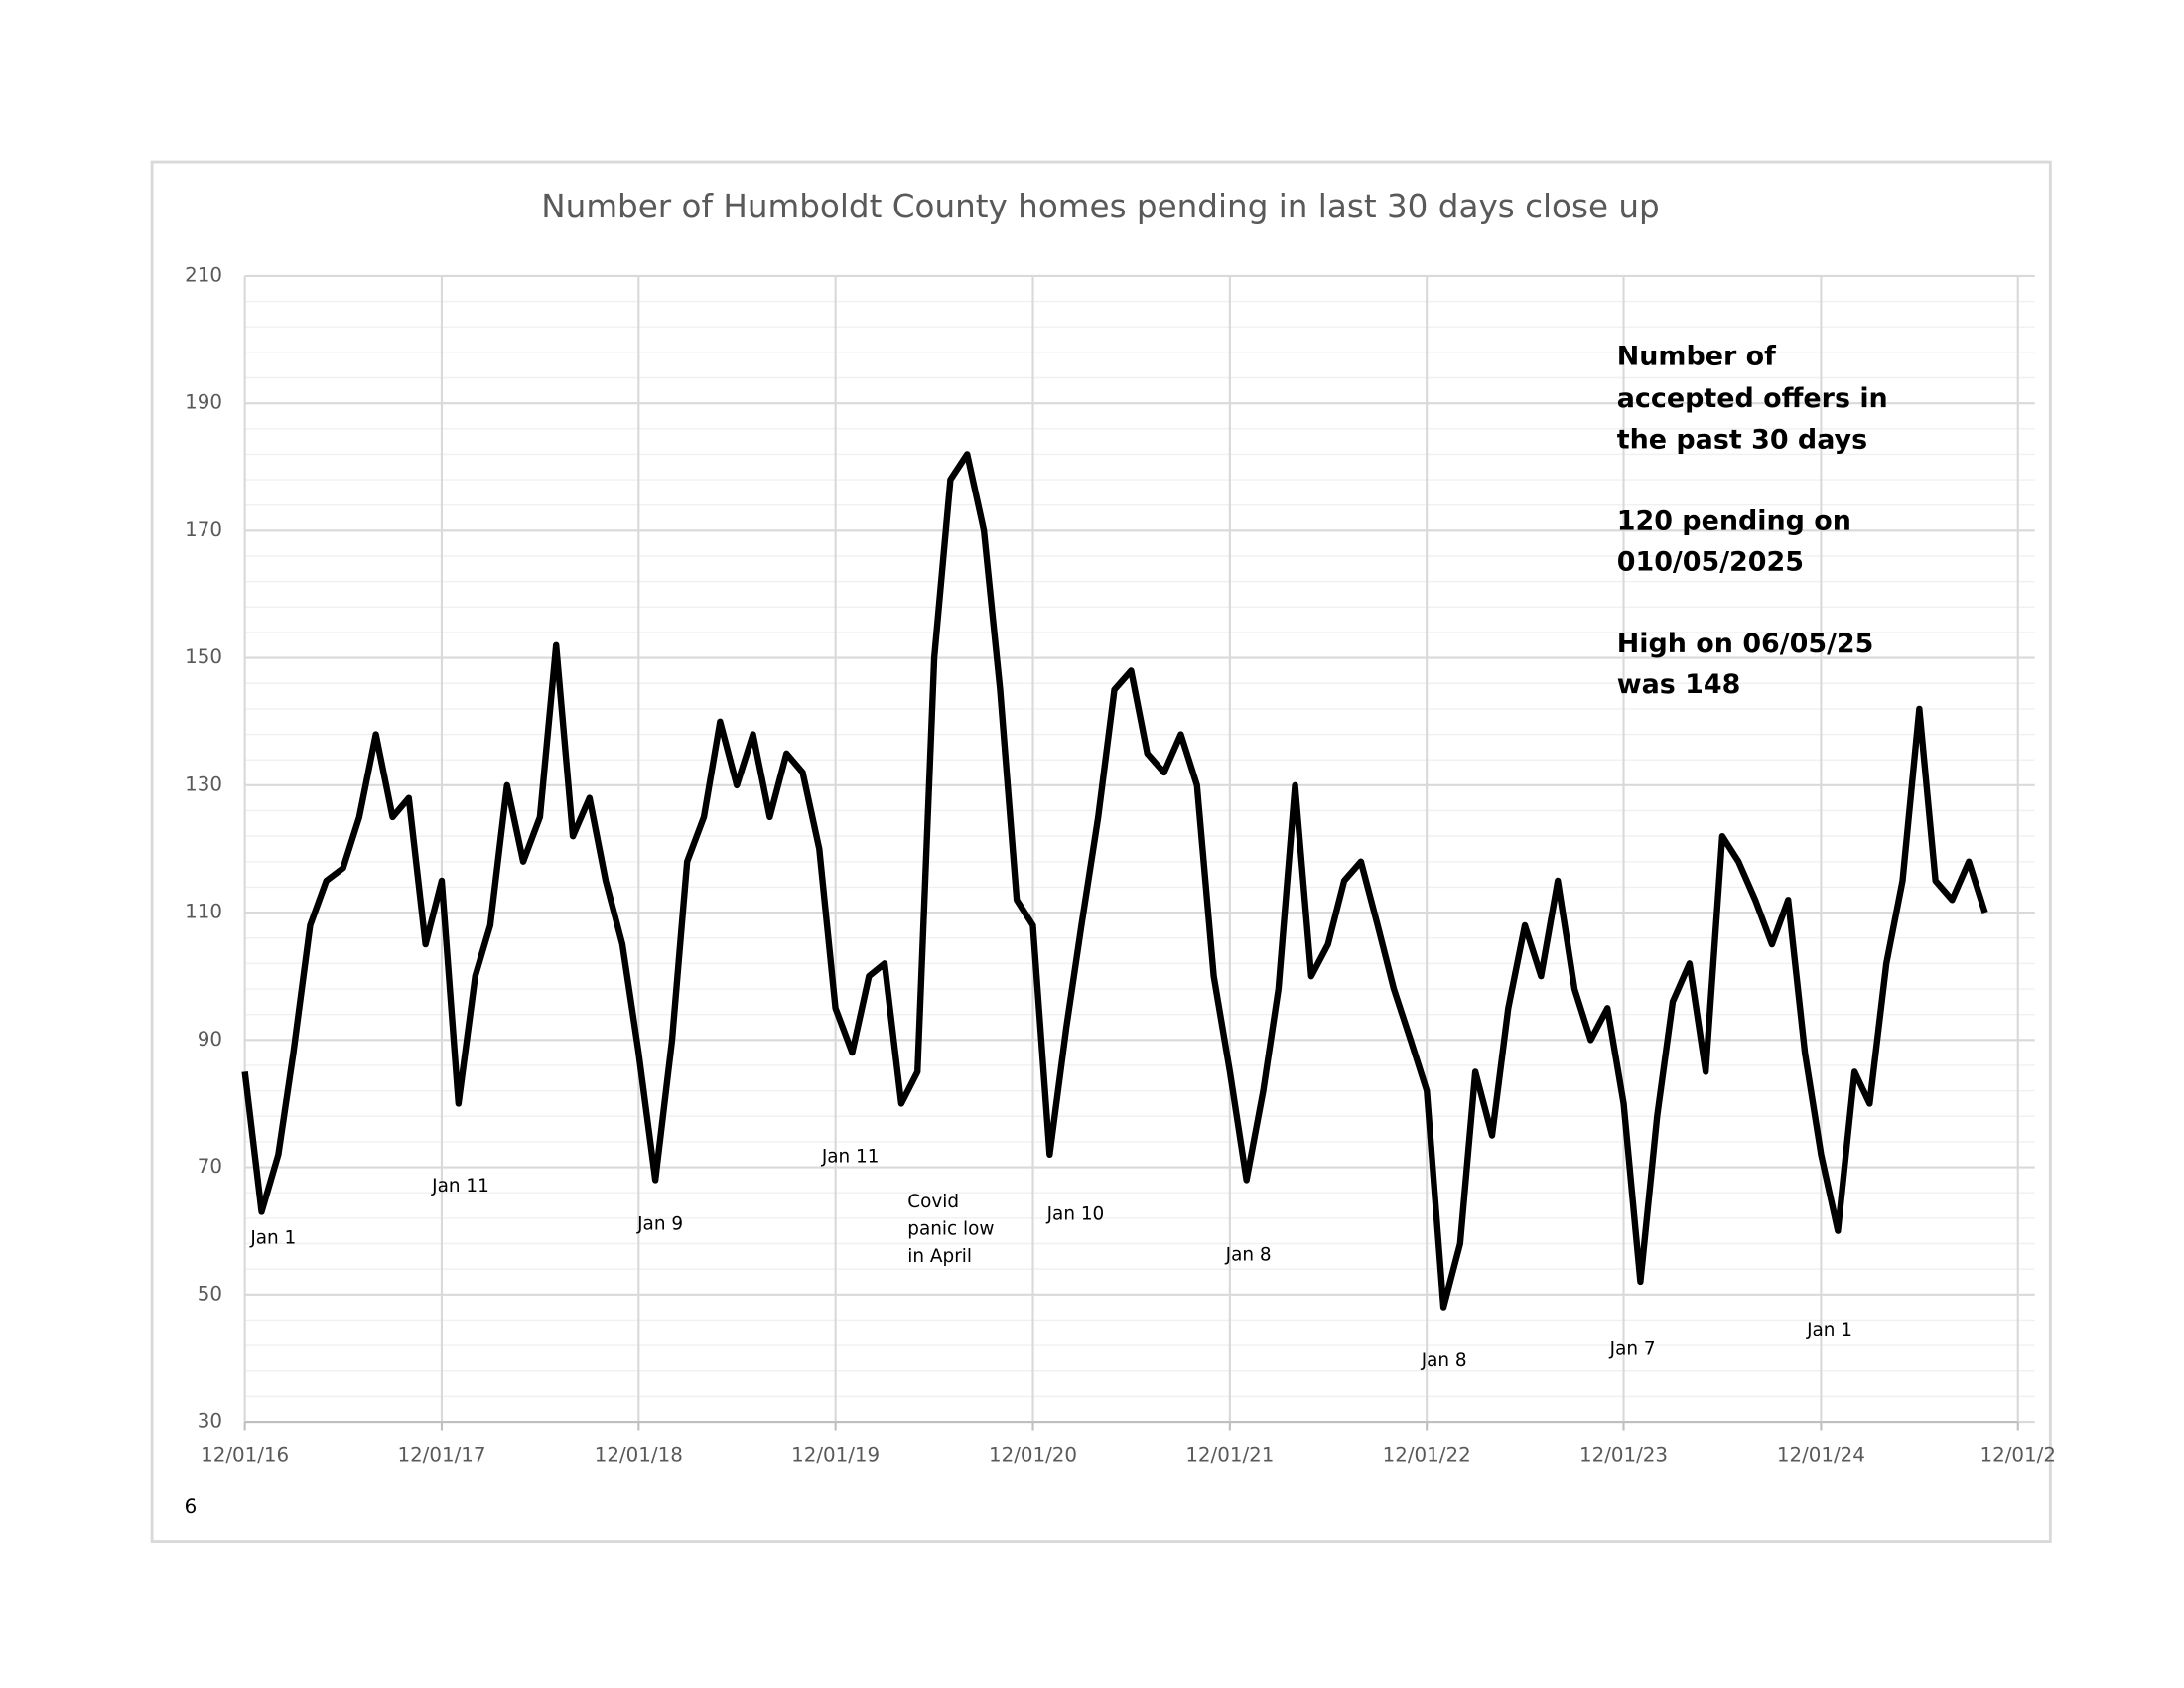  Describe the element at coordinates (659, 1224) in the screenshot. I see `annotation: Jan 9` at that location.